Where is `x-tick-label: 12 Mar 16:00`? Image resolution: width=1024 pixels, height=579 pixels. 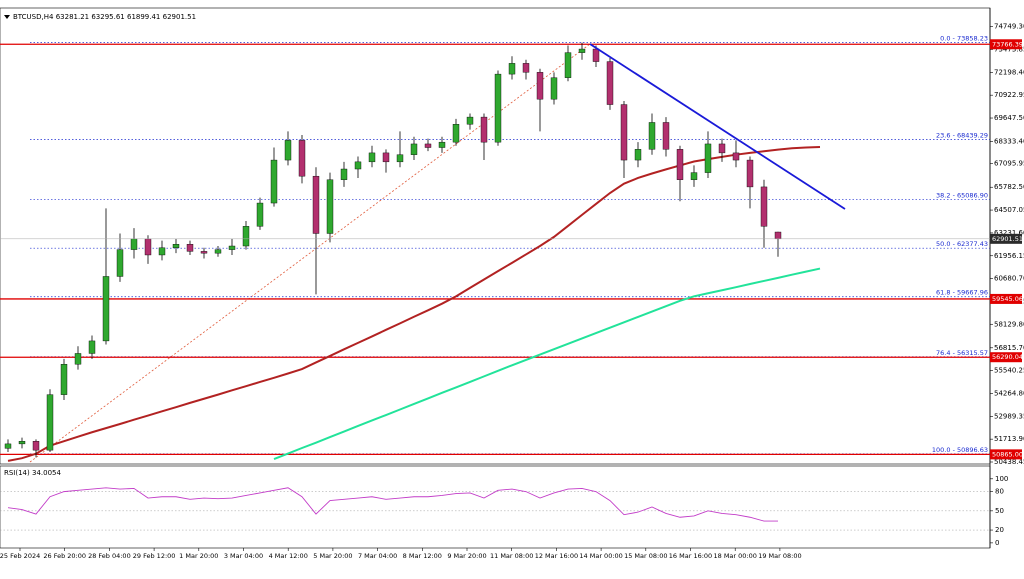 x-tick-label: 12 Mar 16:00 is located at coordinates (556, 556).